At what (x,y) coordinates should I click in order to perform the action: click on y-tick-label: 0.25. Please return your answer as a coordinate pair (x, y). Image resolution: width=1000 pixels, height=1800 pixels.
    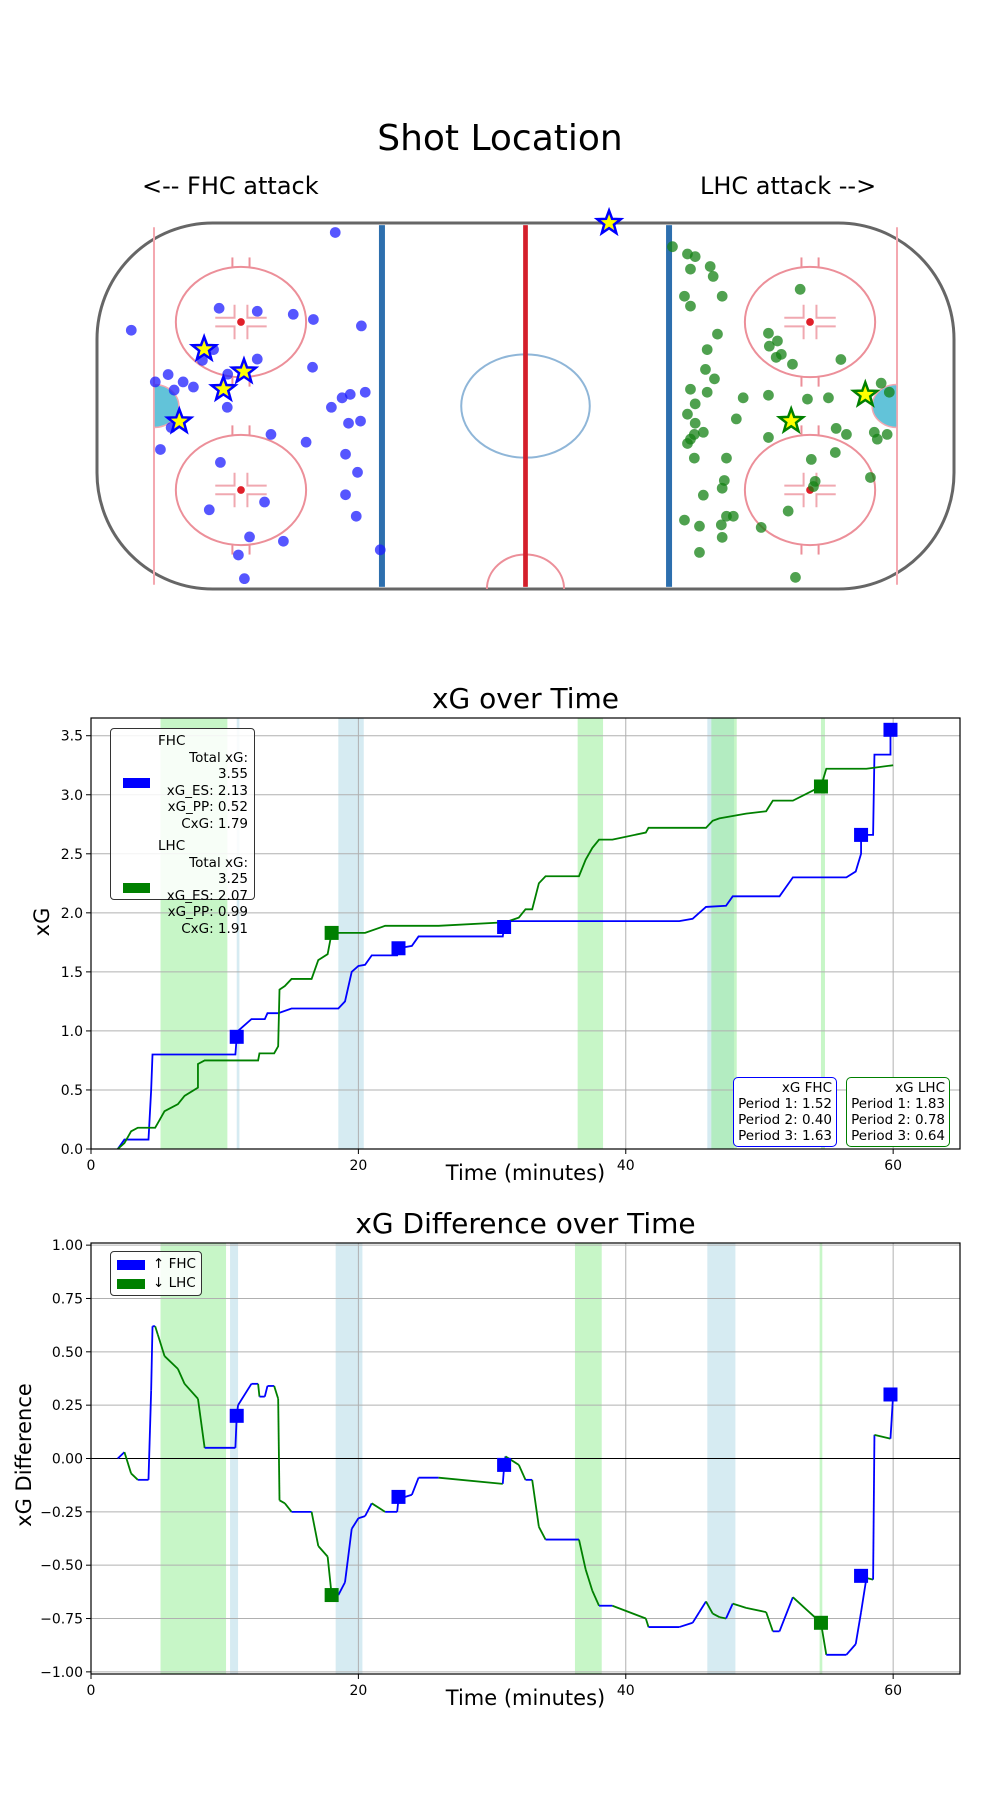
    Looking at the image, I should click on (67, 1406).